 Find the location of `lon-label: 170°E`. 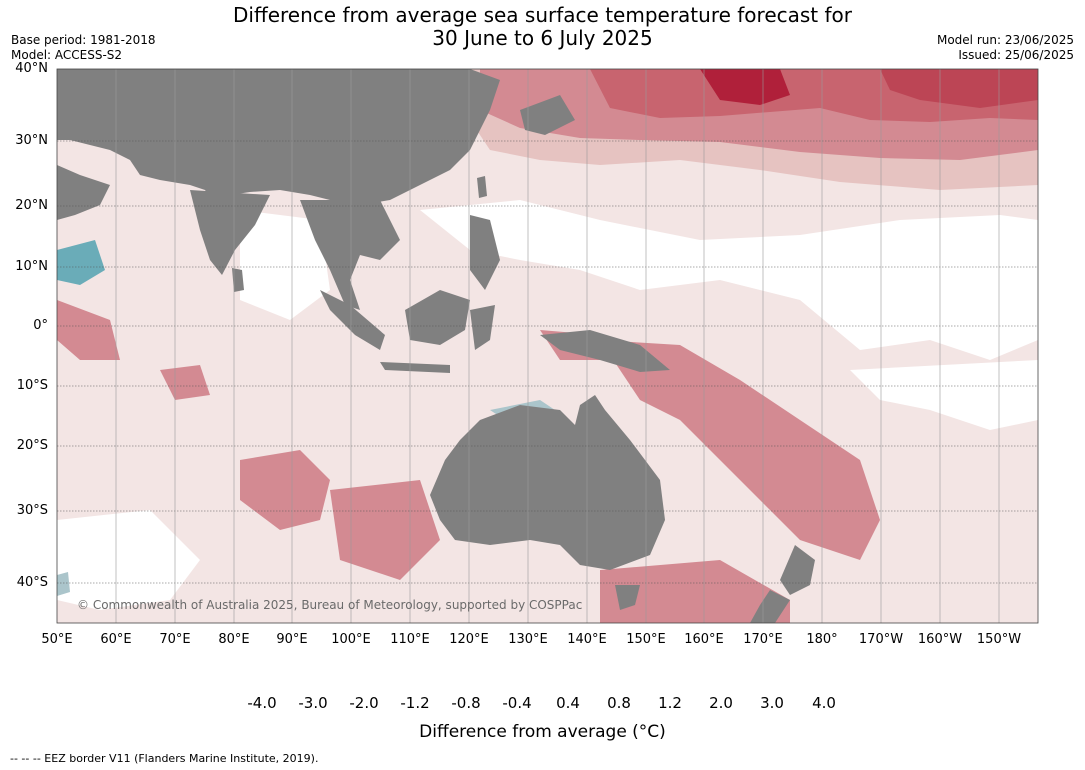

lon-label: 170°E is located at coordinates (763, 639).